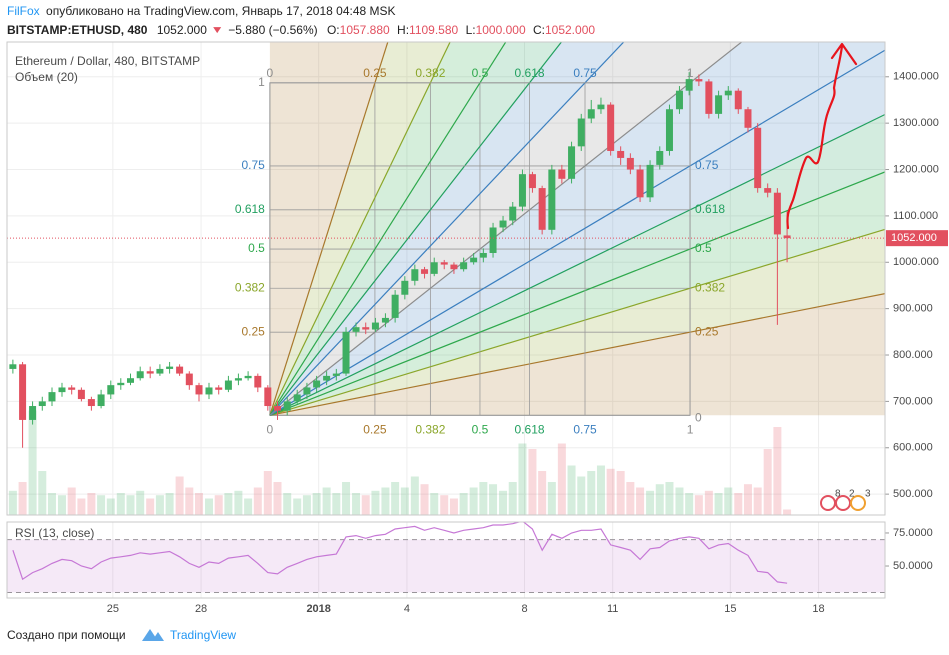 This screenshot has width=949, height=655. I want to click on rsi-pane-border, so click(446, 560).